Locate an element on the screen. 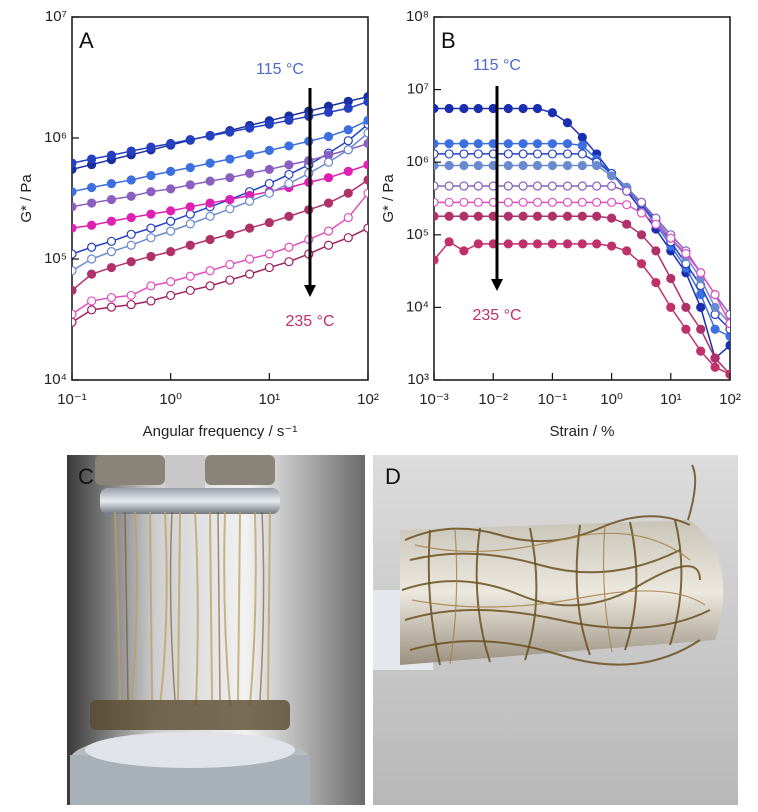  plot-area is located at coordinates (582, 241).